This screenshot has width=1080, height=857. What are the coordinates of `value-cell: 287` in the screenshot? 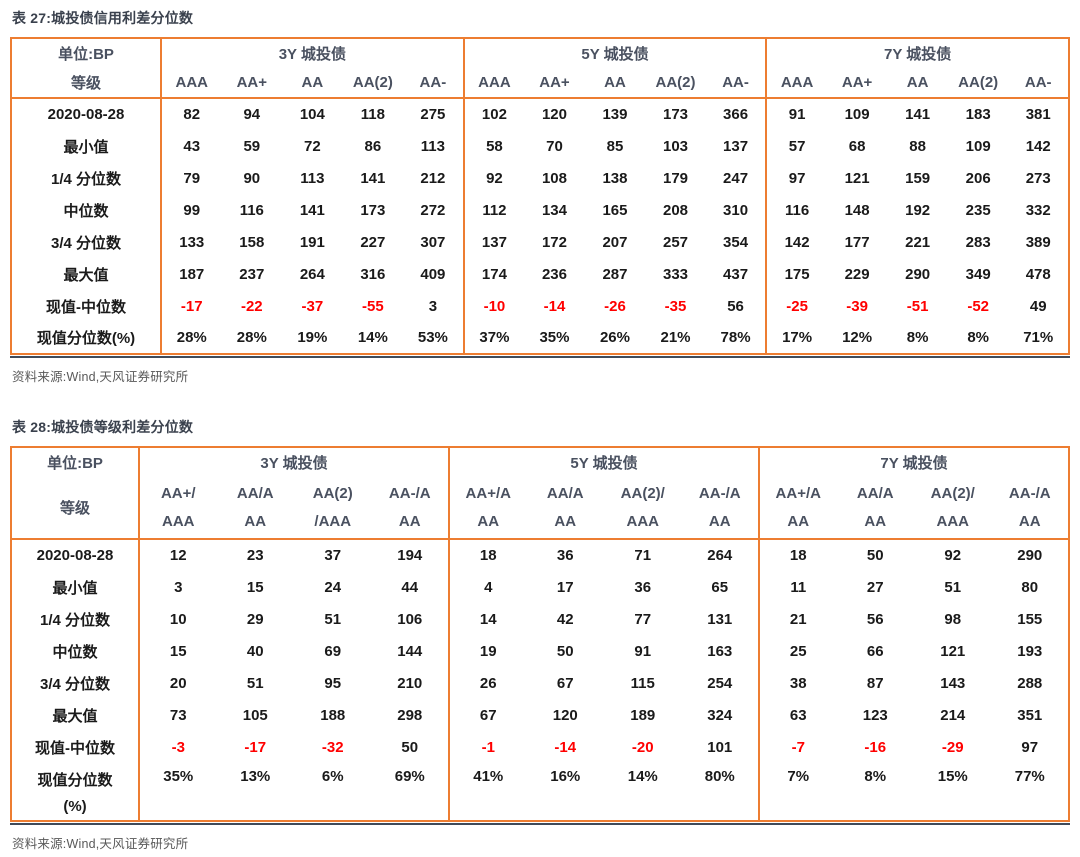 It's located at (615, 274).